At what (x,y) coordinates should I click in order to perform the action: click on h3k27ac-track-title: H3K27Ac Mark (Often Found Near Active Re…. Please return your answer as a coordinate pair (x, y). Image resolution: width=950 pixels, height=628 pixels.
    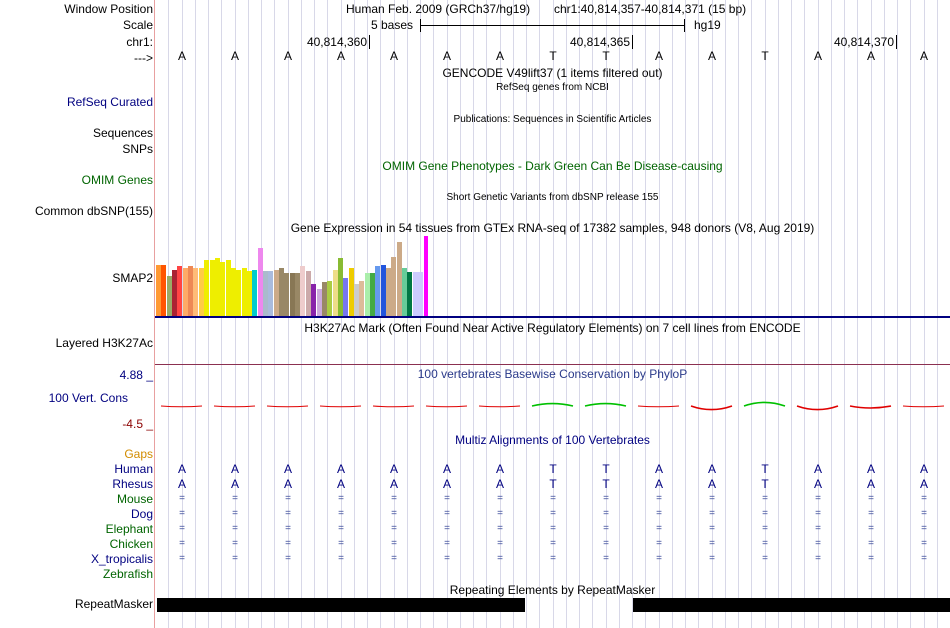
    Looking at the image, I should click on (552, 328).